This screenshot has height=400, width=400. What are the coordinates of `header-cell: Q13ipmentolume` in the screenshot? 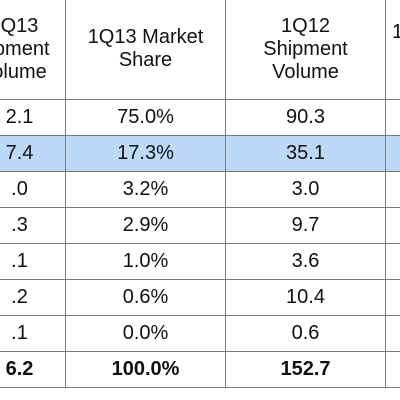 It's located at (33, 50).